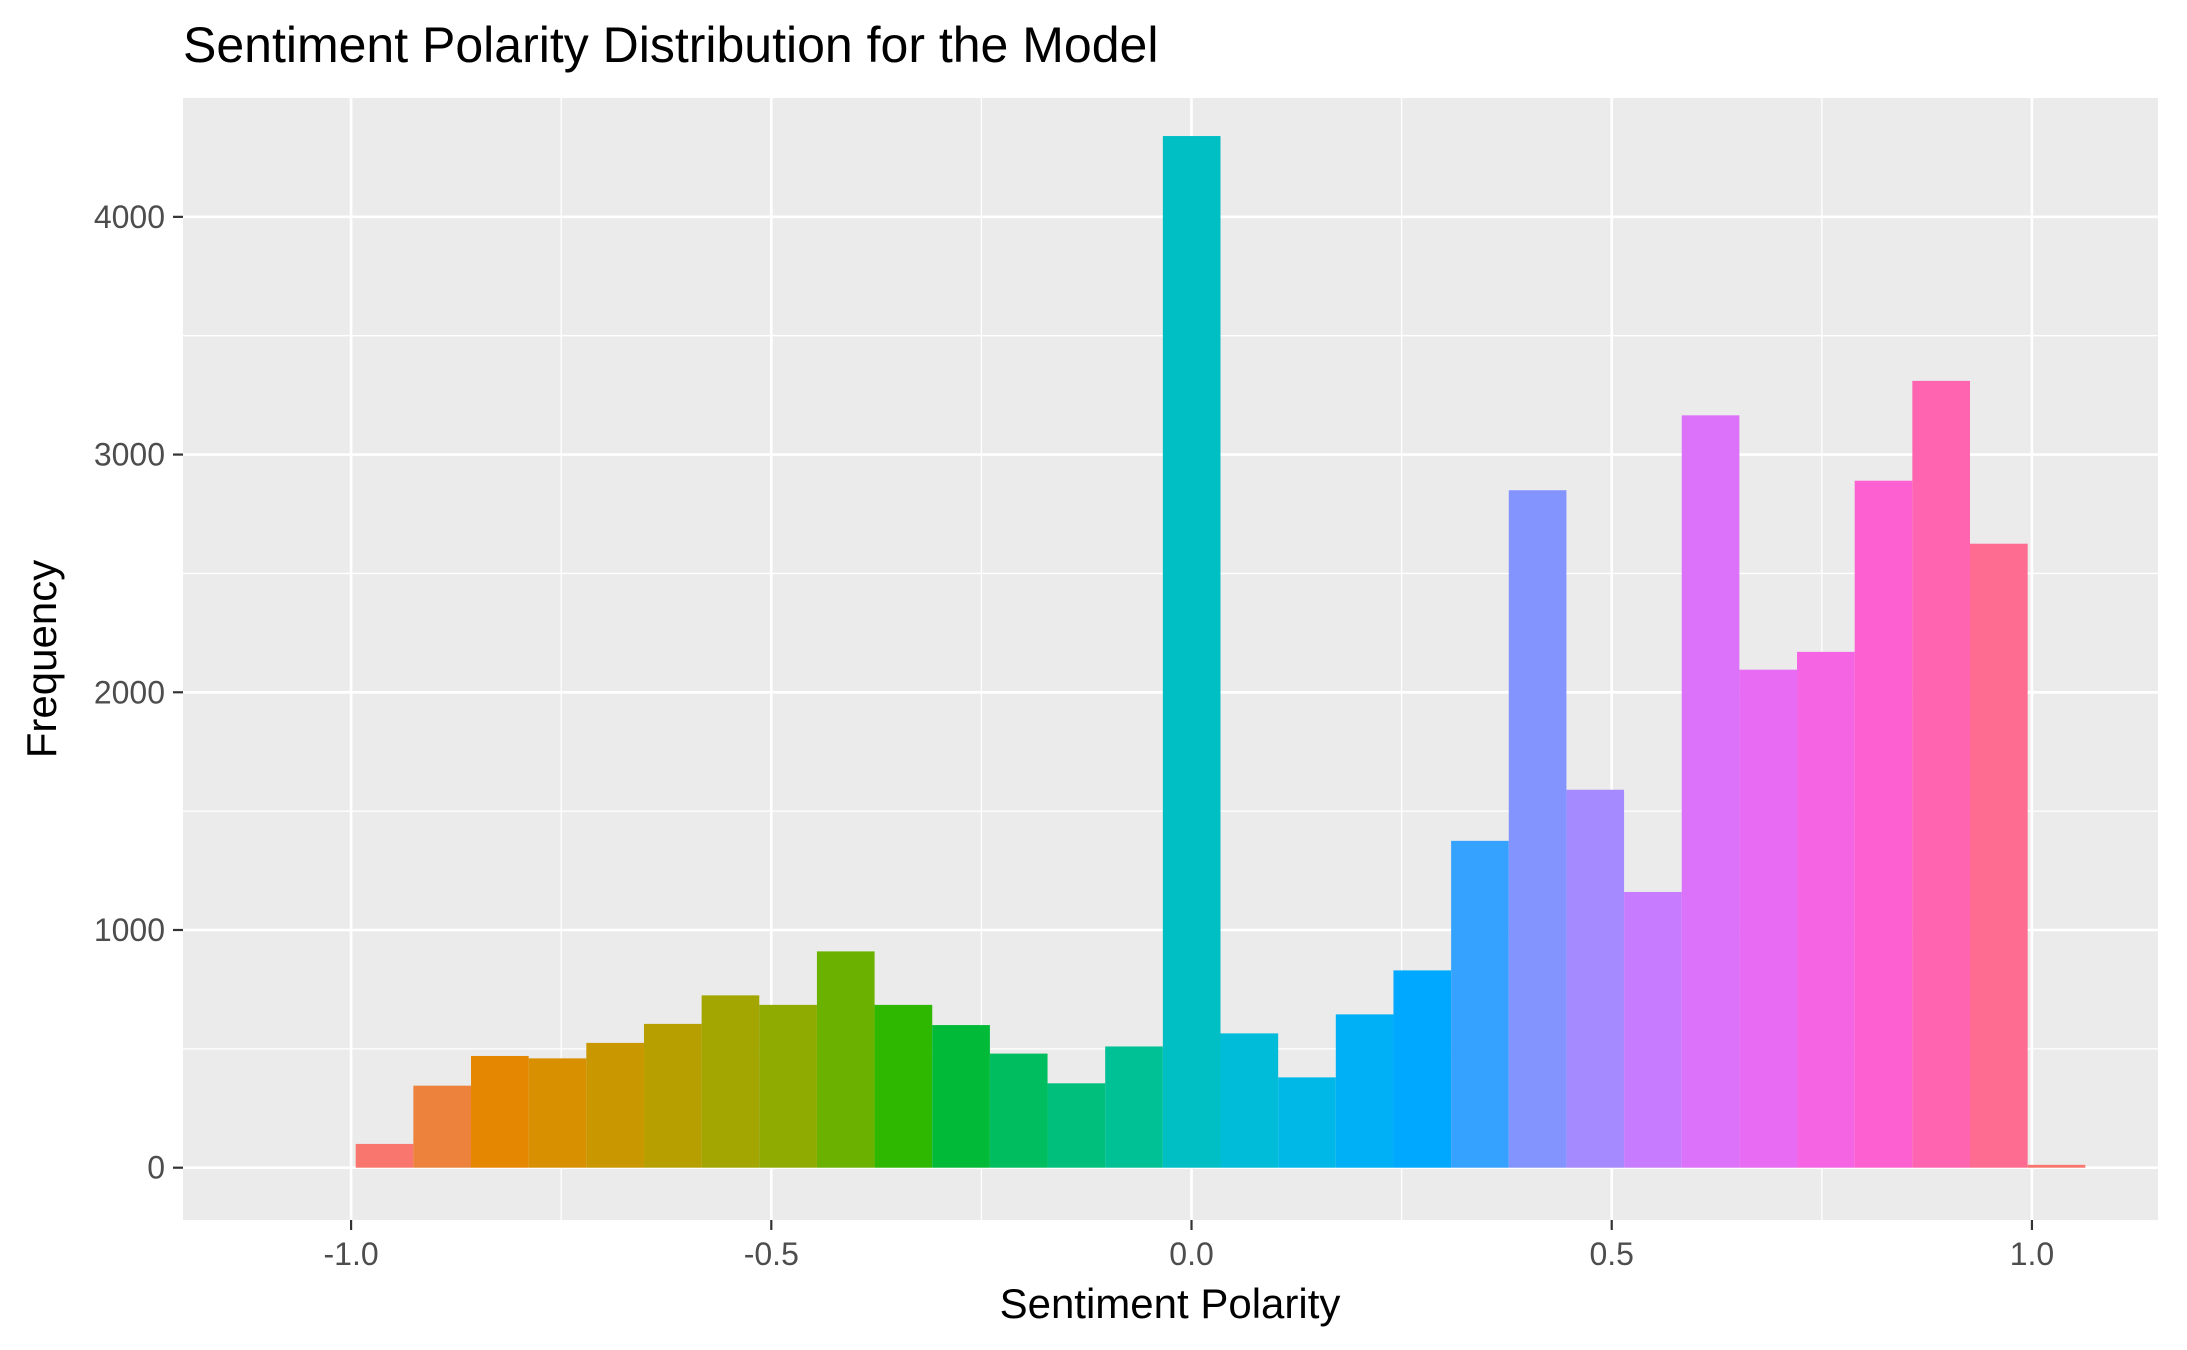 The image size is (2187, 1350). What do you see at coordinates (41, 659) in the screenshot?
I see `y-axis-label: Frequency` at bounding box center [41, 659].